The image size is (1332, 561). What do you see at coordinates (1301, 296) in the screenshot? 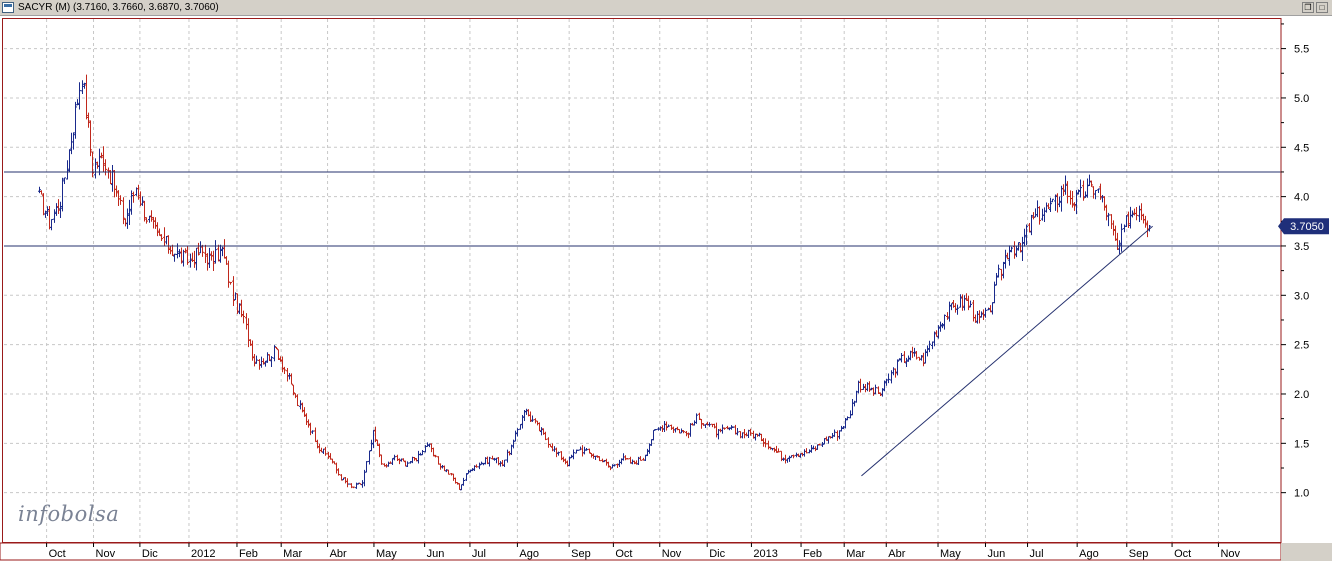
I see `y-tick-label: 3.0` at bounding box center [1301, 296].